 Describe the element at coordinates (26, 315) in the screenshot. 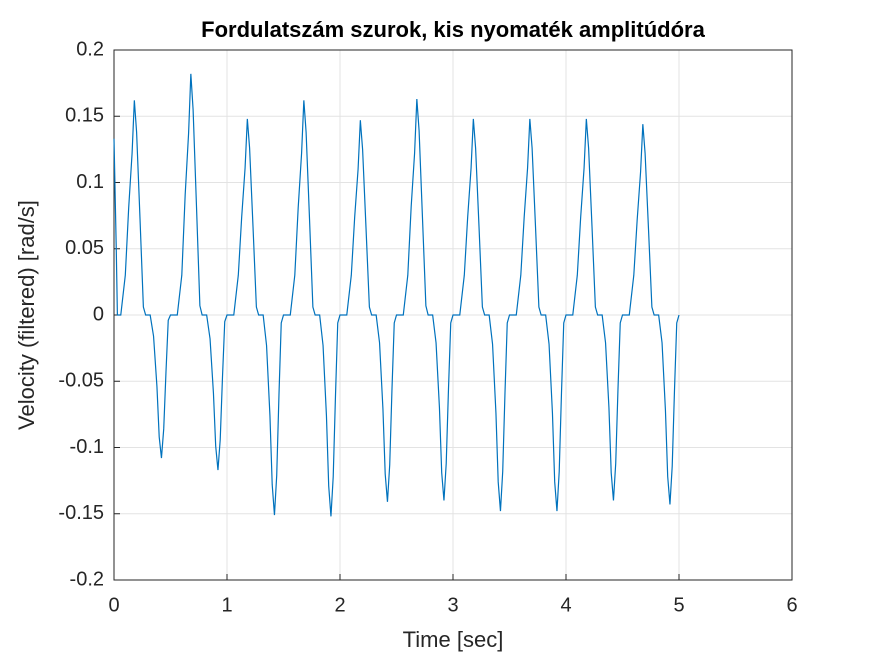

I see `y-axis-label: Velocity (filtered) [rad/s]` at that location.